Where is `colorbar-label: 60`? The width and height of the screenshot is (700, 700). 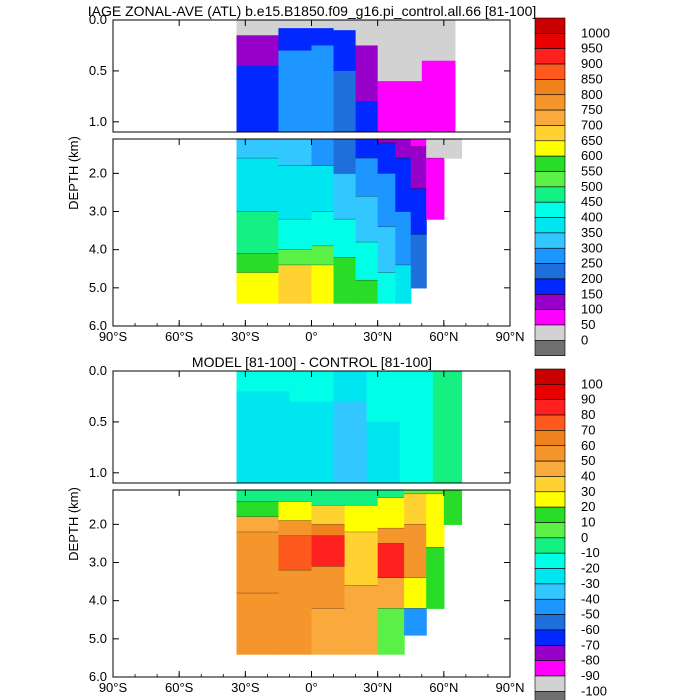
colorbar-label: 60 is located at coordinates (588, 445).